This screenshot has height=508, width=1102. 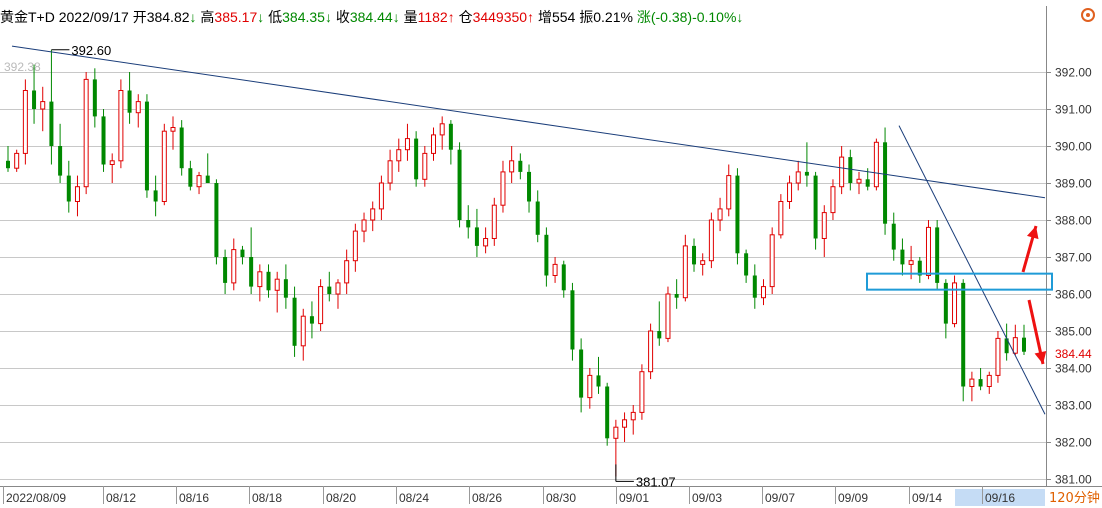 What do you see at coordinates (328, 17) in the screenshot?
I see `low-arrow: ↓` at bounding box center [328, 17].